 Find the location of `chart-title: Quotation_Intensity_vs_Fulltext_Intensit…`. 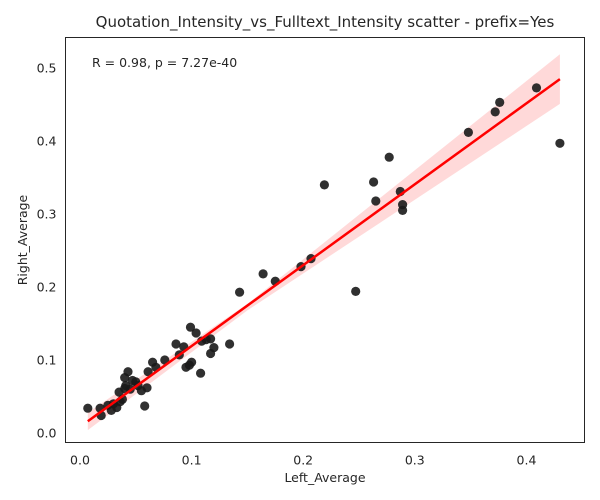

chart-title: Quotation_Intensity_vs_Fulltext_Intensit… is located at coordinates (325, 22).